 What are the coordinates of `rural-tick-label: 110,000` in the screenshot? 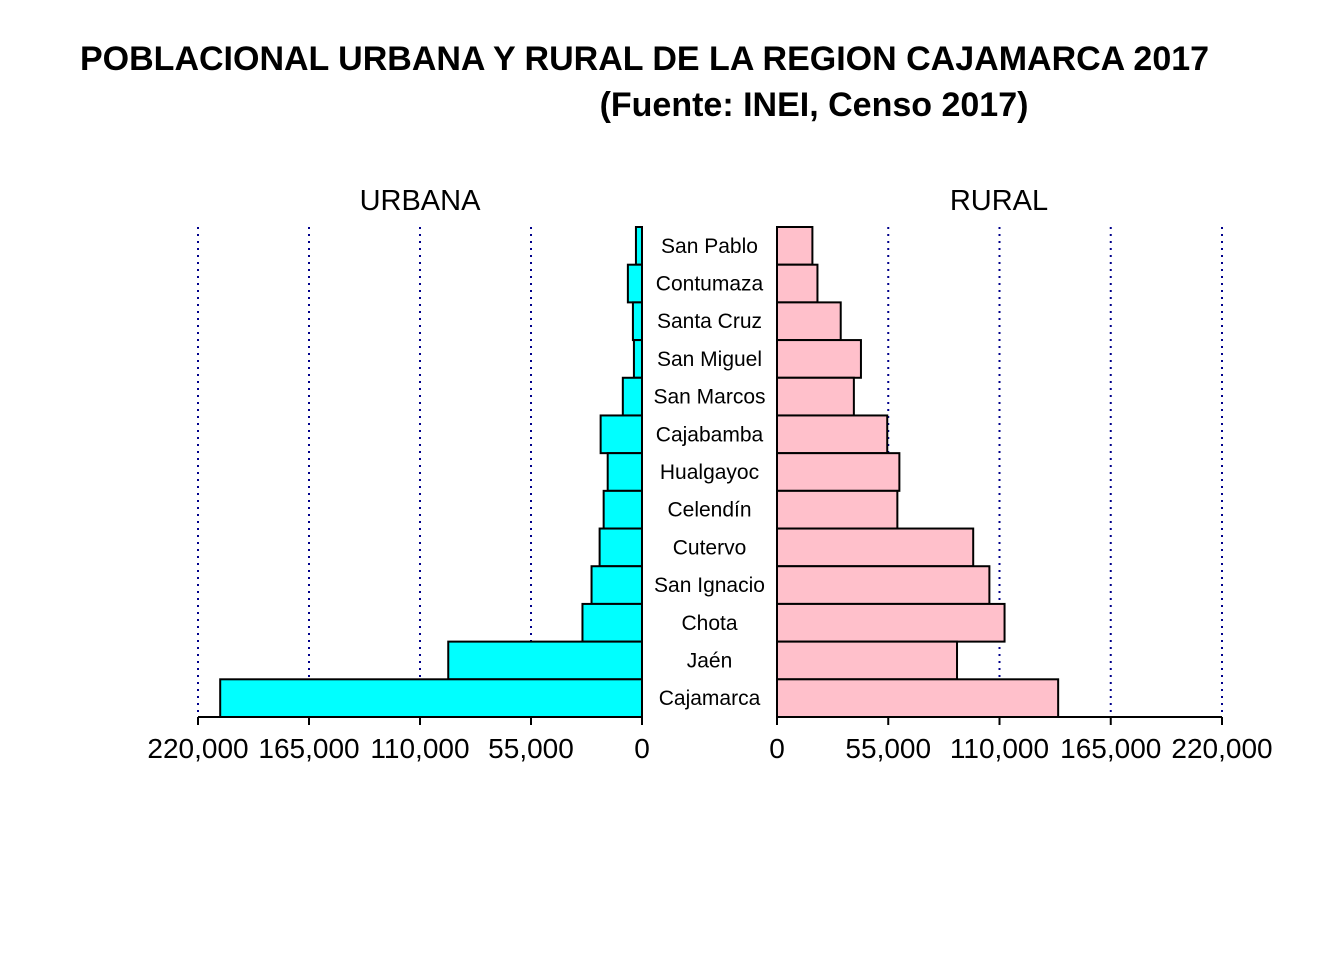 It's located at (999, 748).